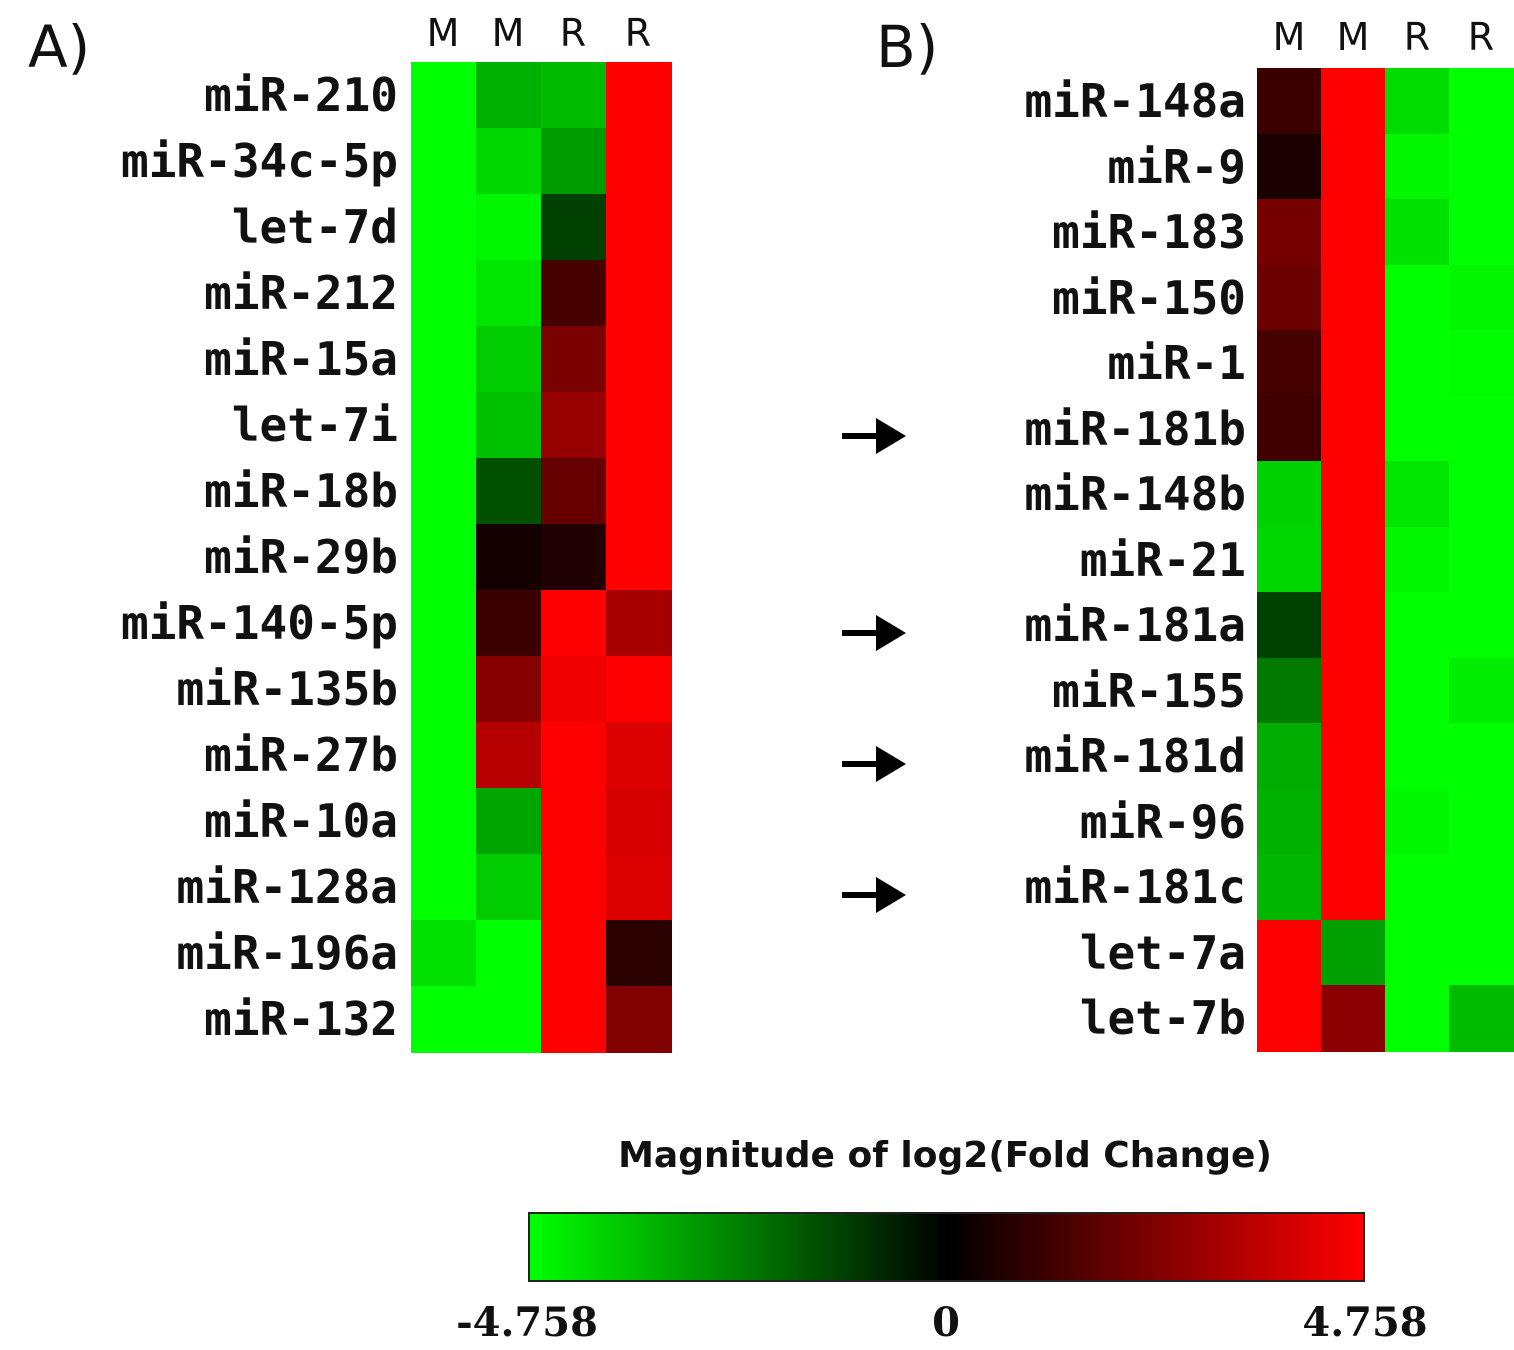 The height and width of the screenshot is (1350, 1514). What do you see at coordinates (259, 623) in the screenshot?
I see `row-label: miR-140-5p` at bounding box center [259, 623].